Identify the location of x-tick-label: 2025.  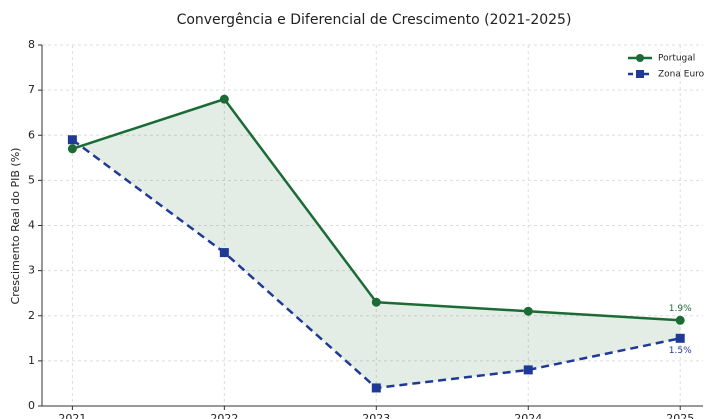
(680, 415).